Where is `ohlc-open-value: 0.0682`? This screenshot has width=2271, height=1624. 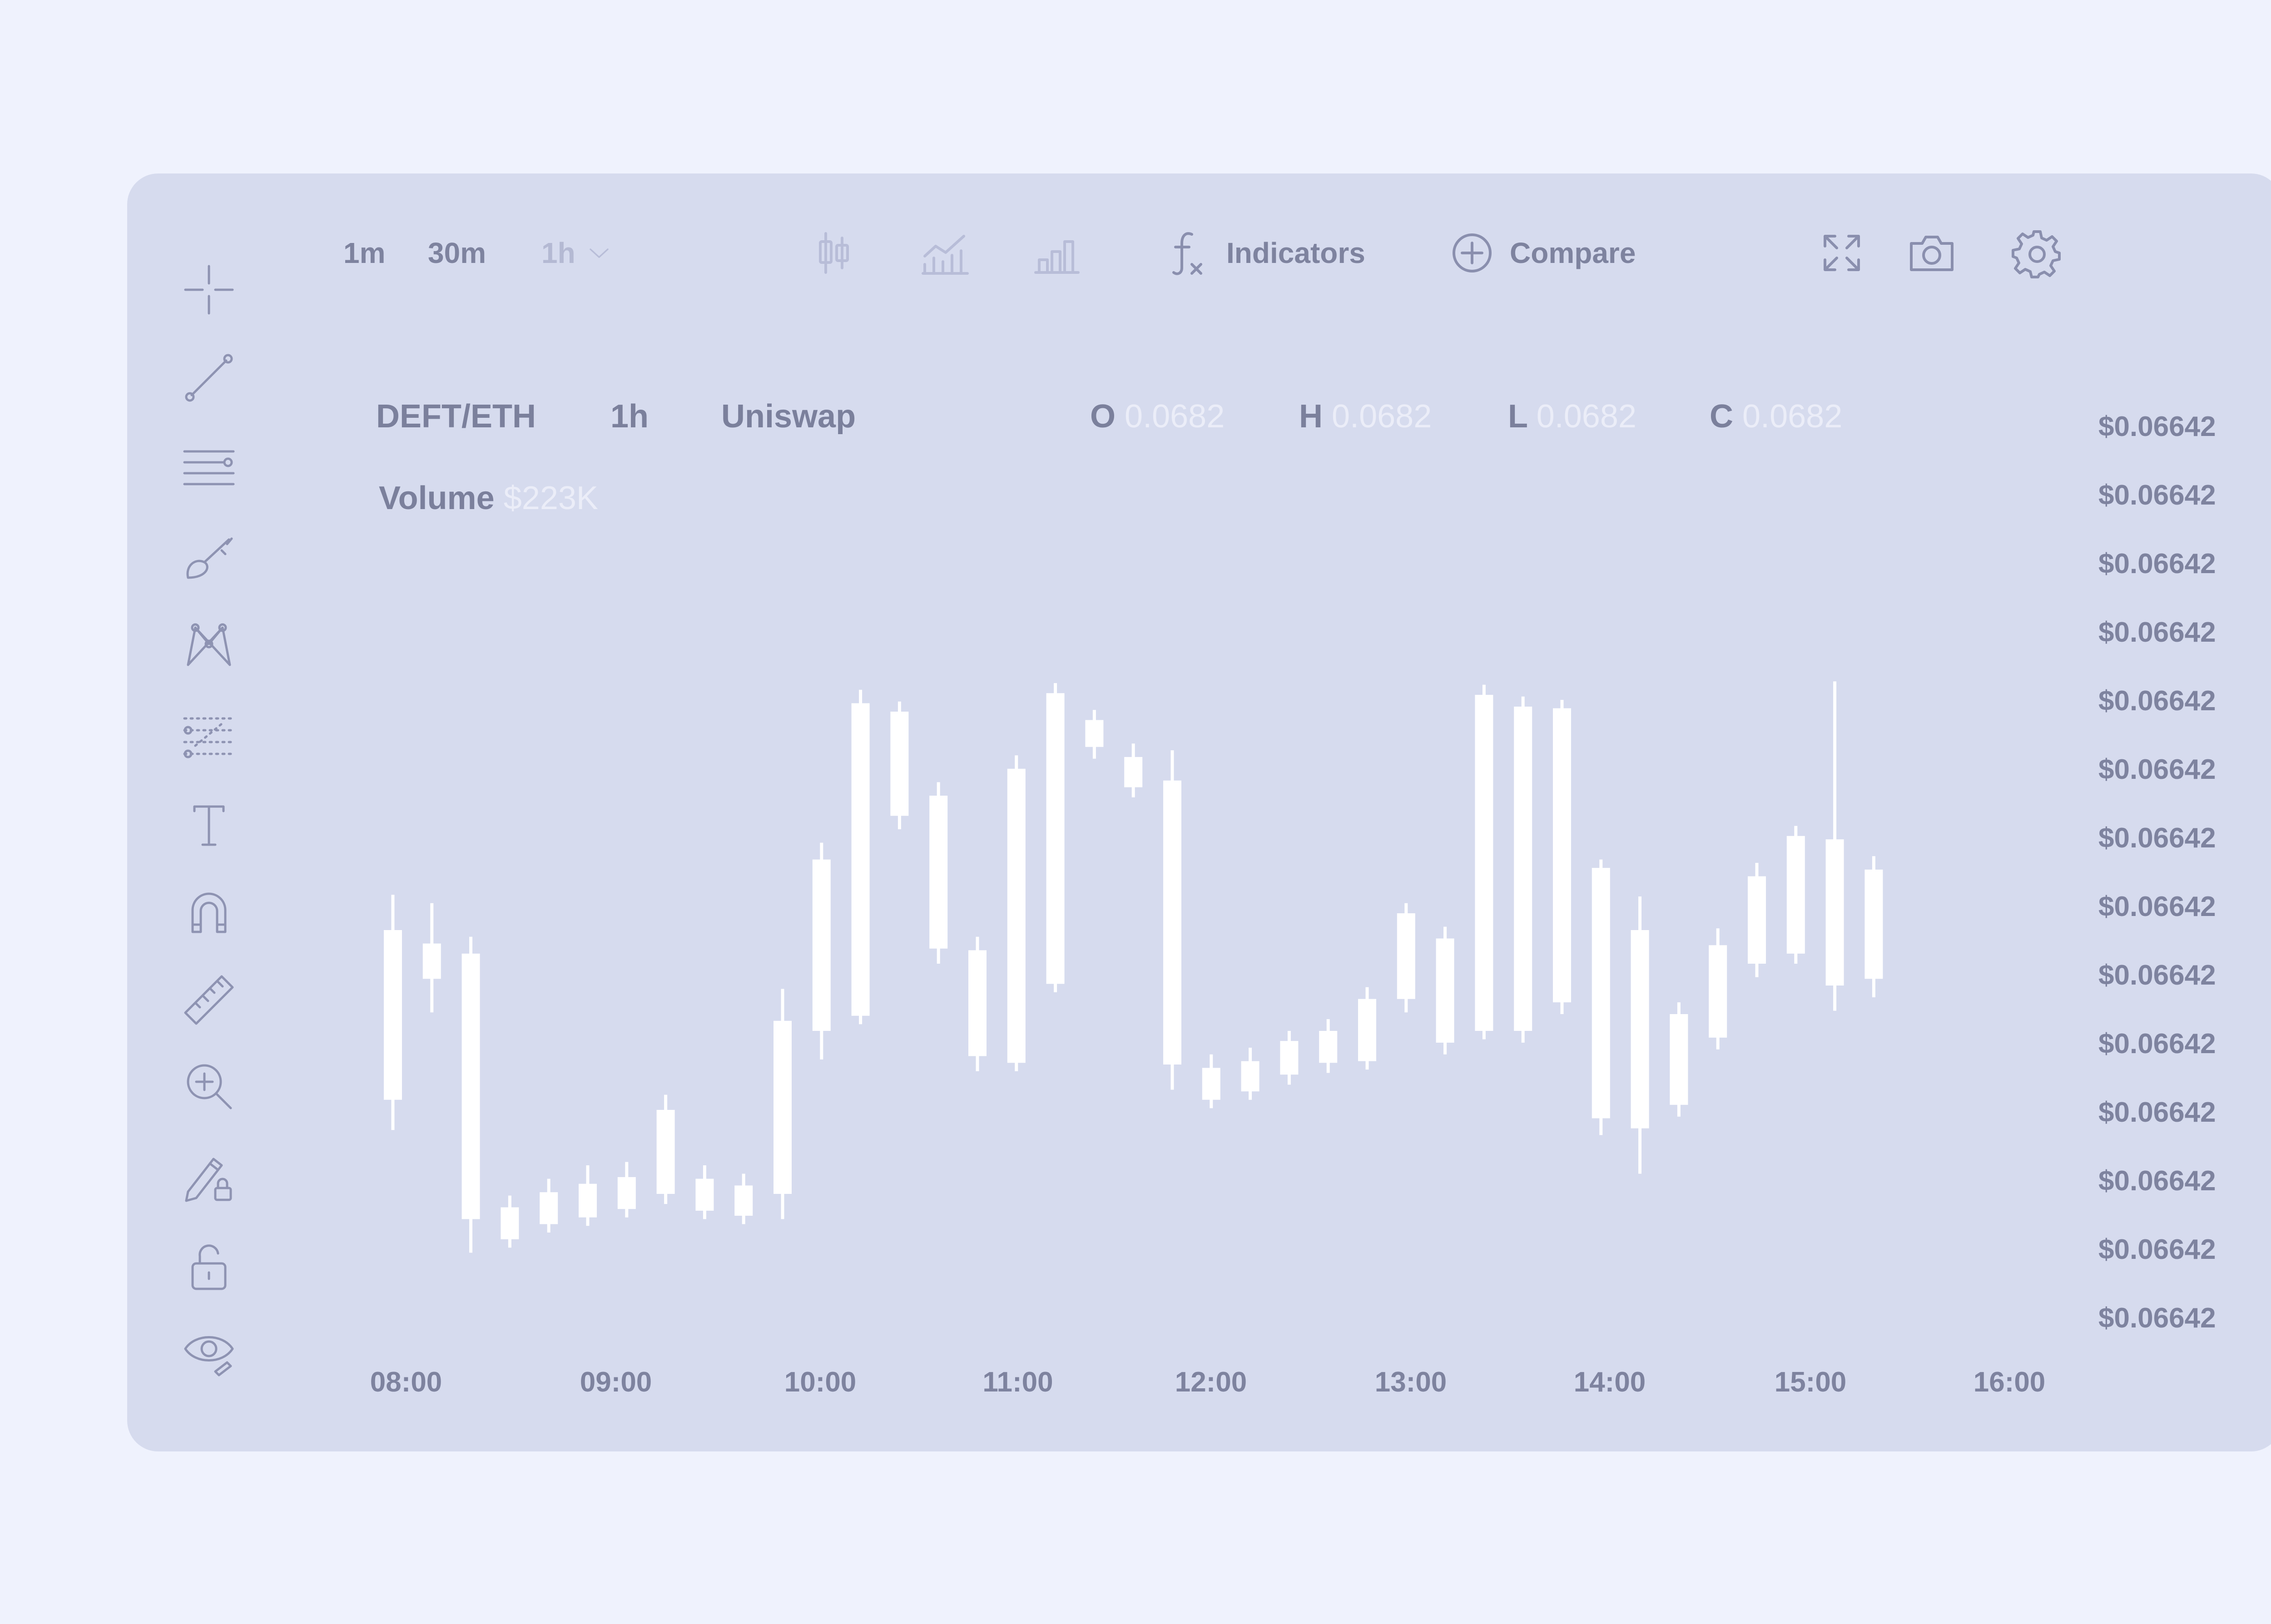 ohlc-open-value: 0.0682 is located at coordinates (1175, 416).